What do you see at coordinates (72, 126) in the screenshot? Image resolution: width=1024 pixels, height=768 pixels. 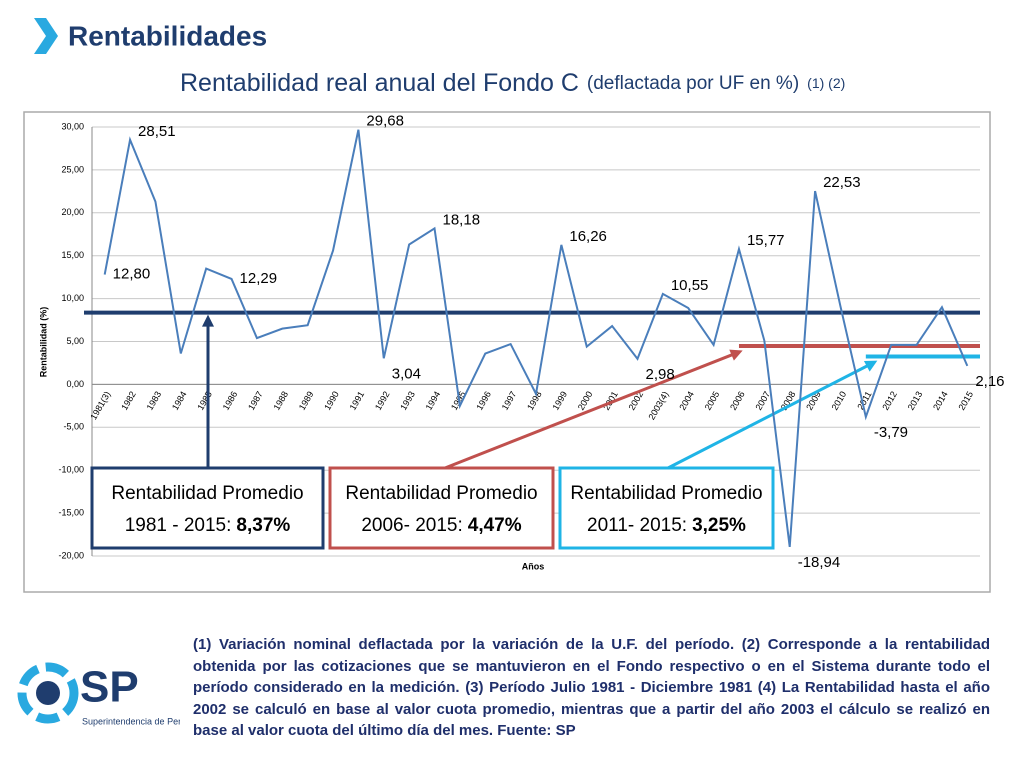 I see `y-tick-label: 30,00` at bounding box center [72, 126].